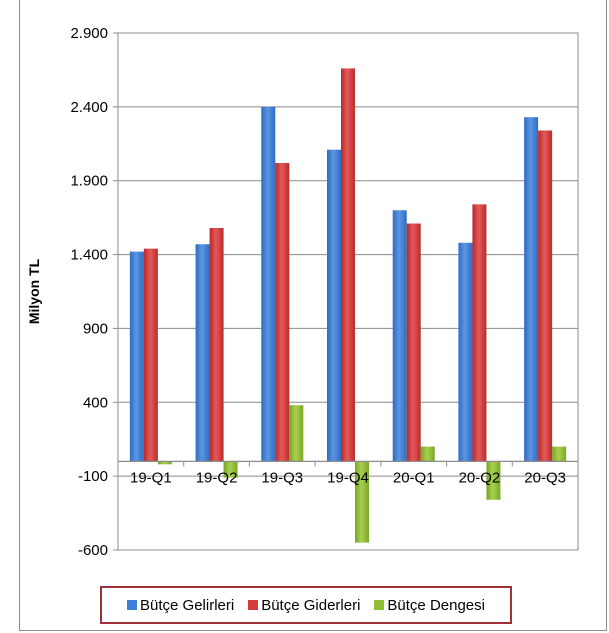 This screenshot has height=633, width=609. Describe the element at coordinates (202, 353) in the screenshot. I see `bar-gelir-19-Q2` at that location.